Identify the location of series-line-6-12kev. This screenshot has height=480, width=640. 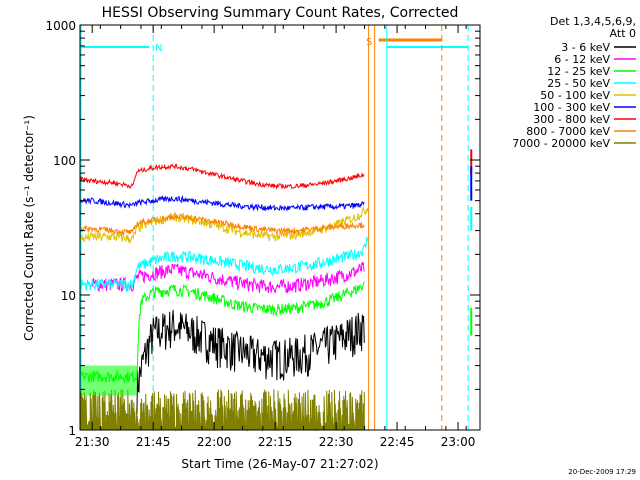
(228, 278).